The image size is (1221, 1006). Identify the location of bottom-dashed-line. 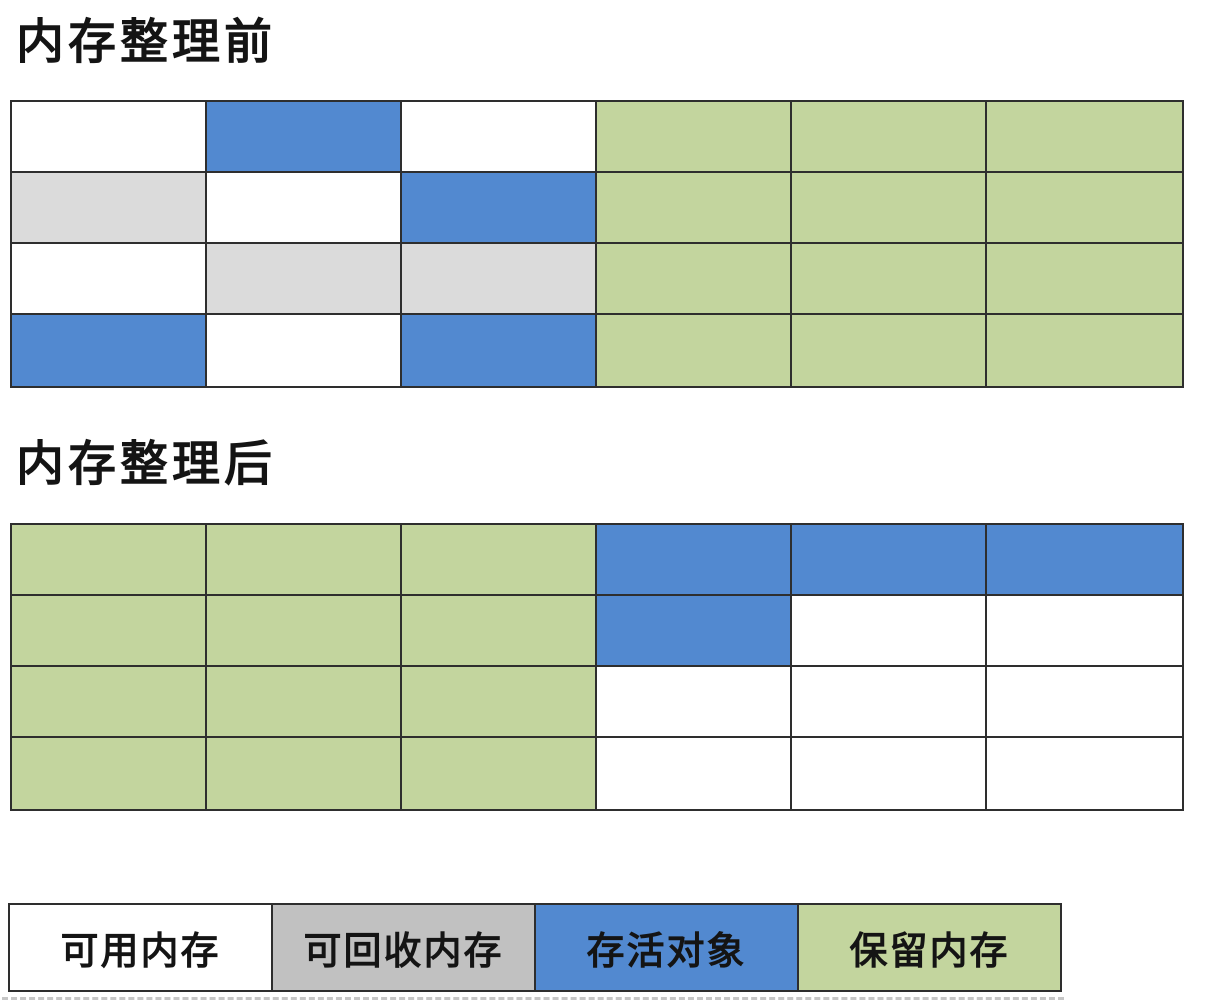
(533, 998).